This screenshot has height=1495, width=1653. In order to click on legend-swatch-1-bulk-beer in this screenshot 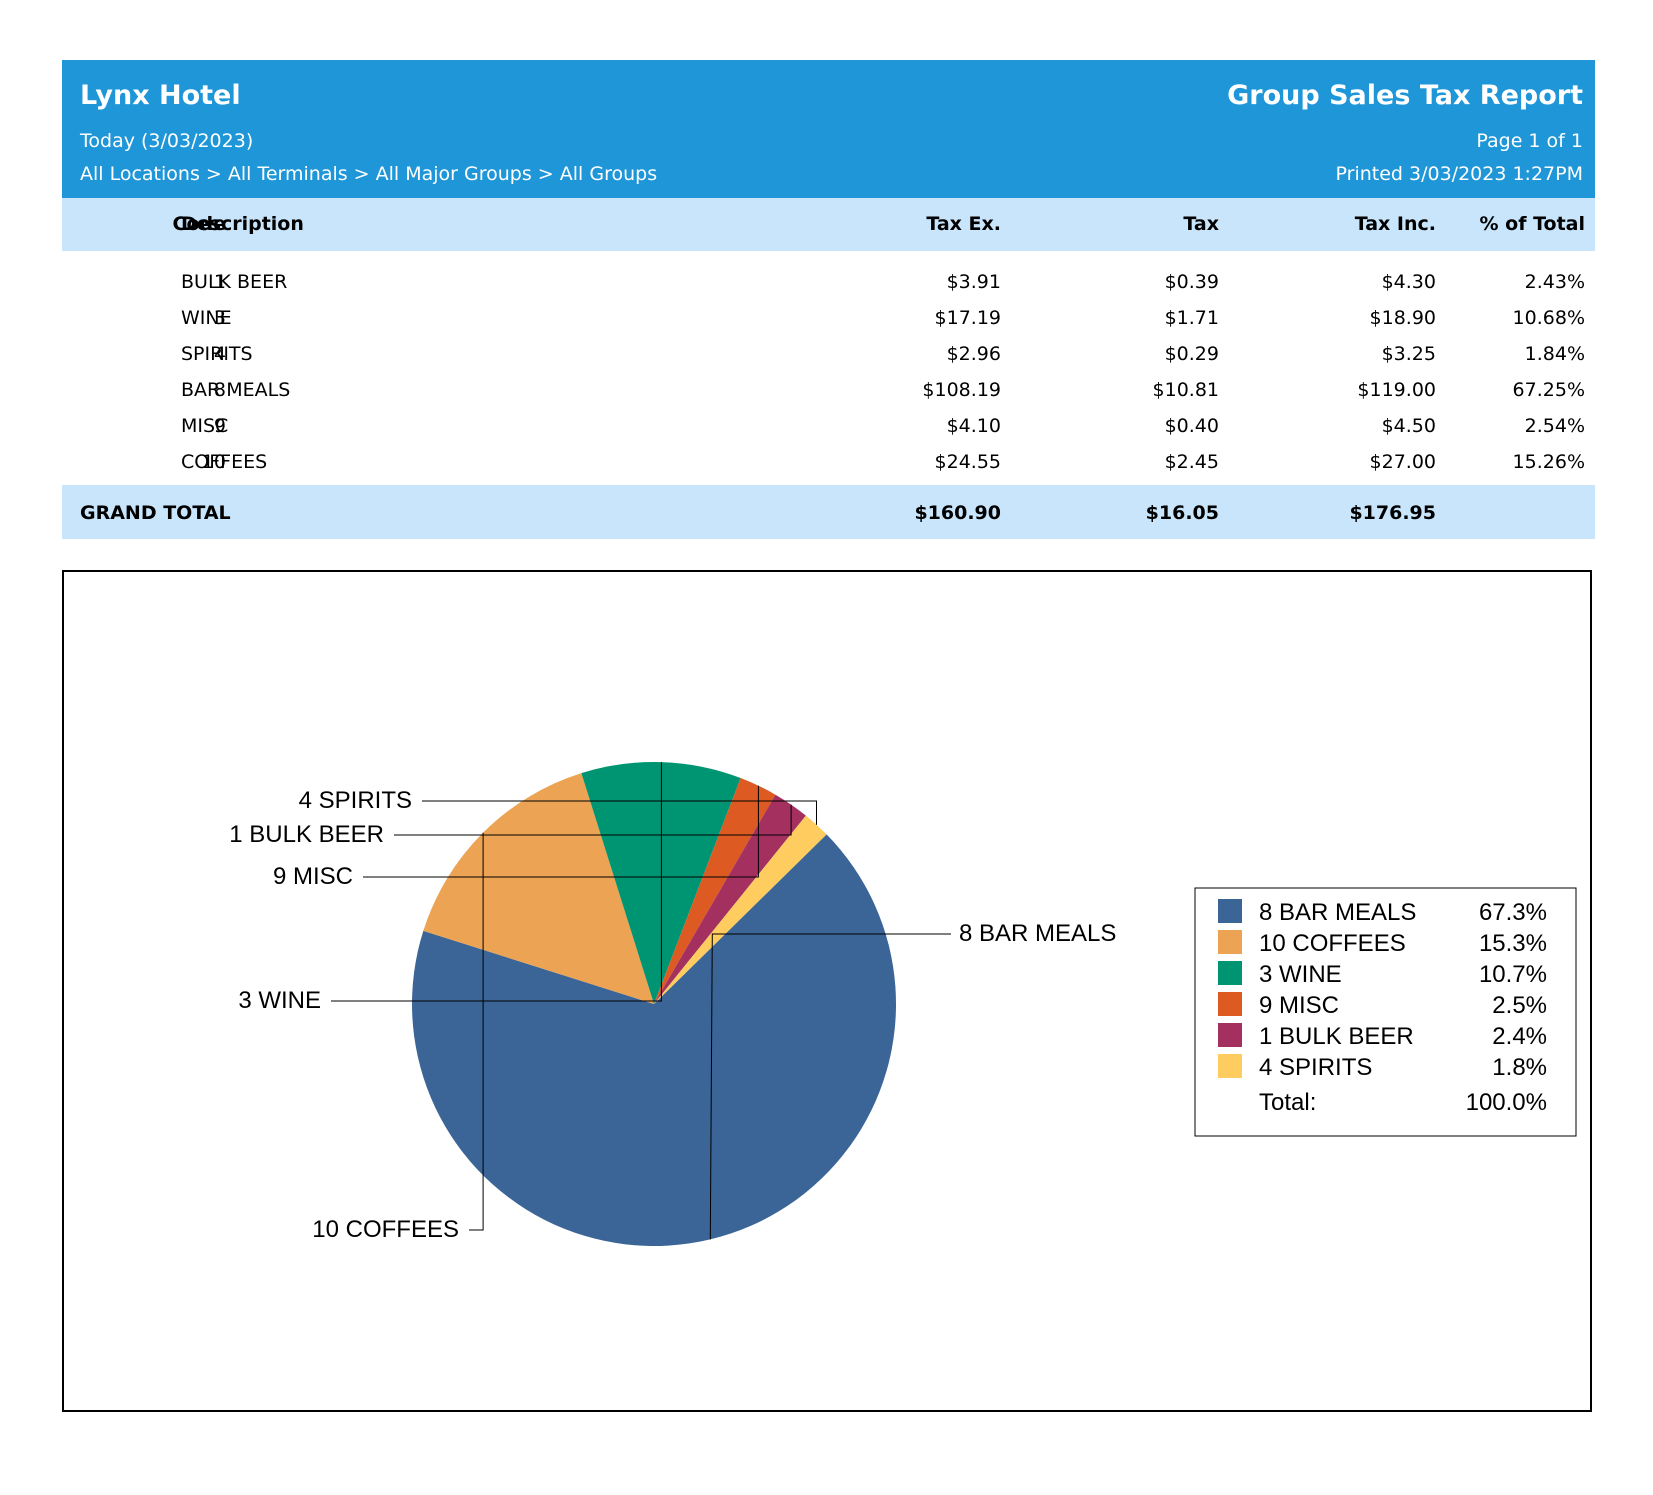, I will do `click(1230, 1035)`.